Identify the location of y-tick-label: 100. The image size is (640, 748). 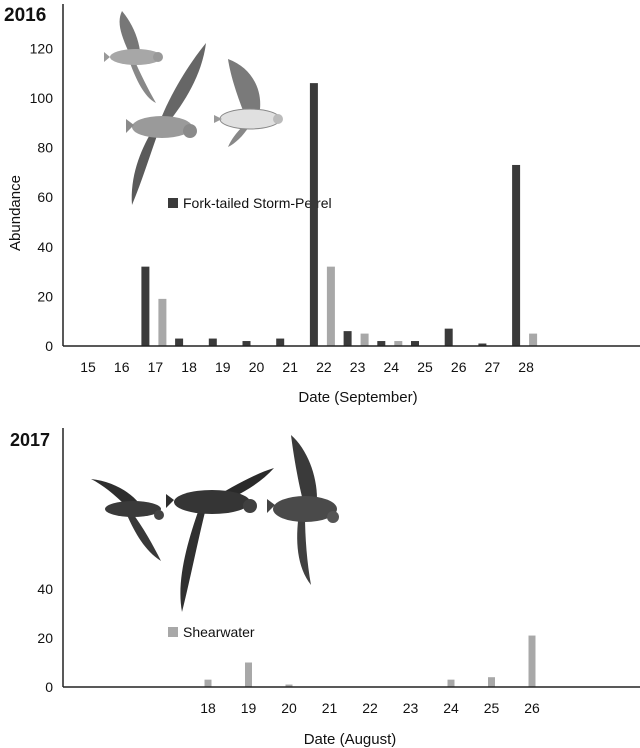
(42, 98).